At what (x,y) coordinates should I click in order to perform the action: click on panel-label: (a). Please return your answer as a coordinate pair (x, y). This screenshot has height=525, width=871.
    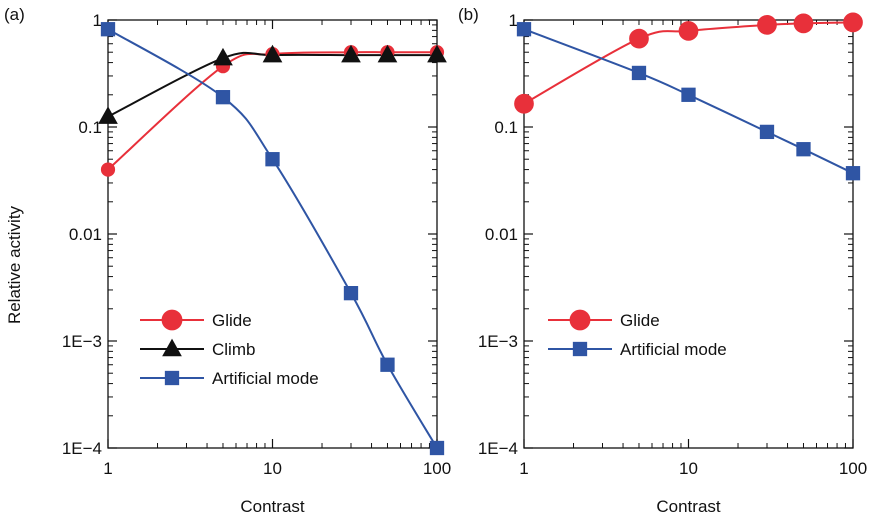
    Looking at the image, I should click on (14, 14).